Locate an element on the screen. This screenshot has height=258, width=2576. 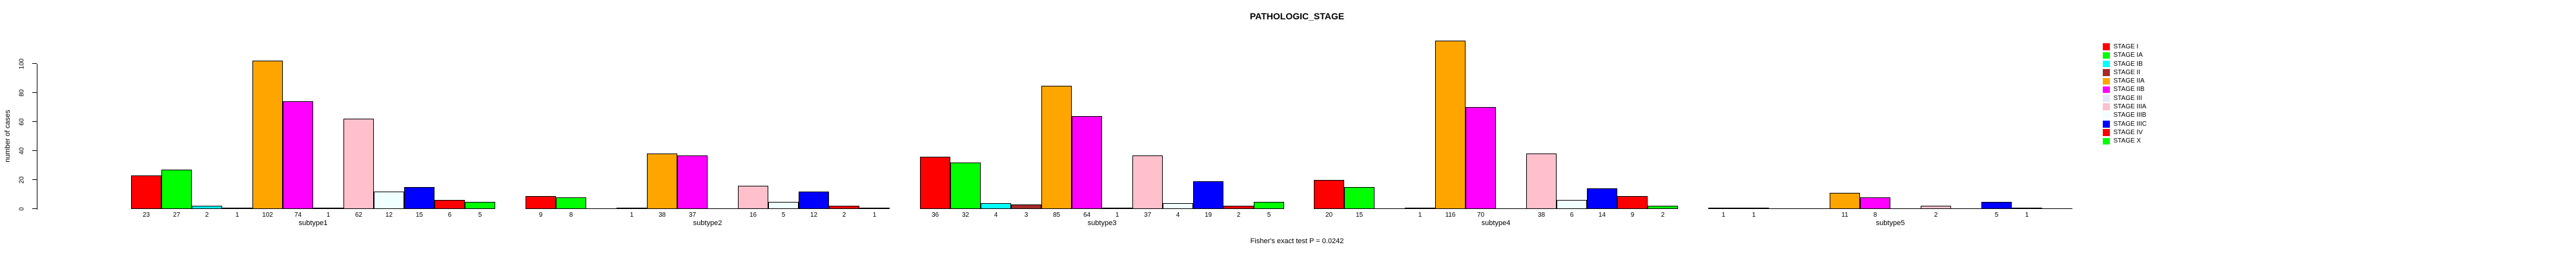
legend-item-label: STAGE III is located at coordinates (2127, 98).